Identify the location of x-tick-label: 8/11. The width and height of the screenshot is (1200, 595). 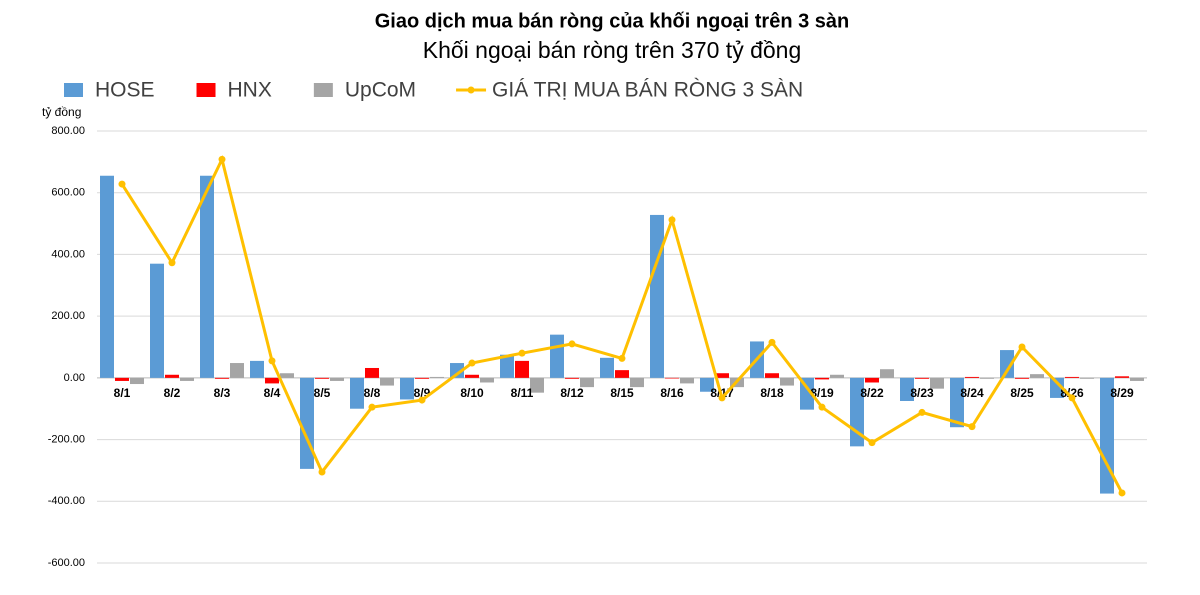
(522, 393).